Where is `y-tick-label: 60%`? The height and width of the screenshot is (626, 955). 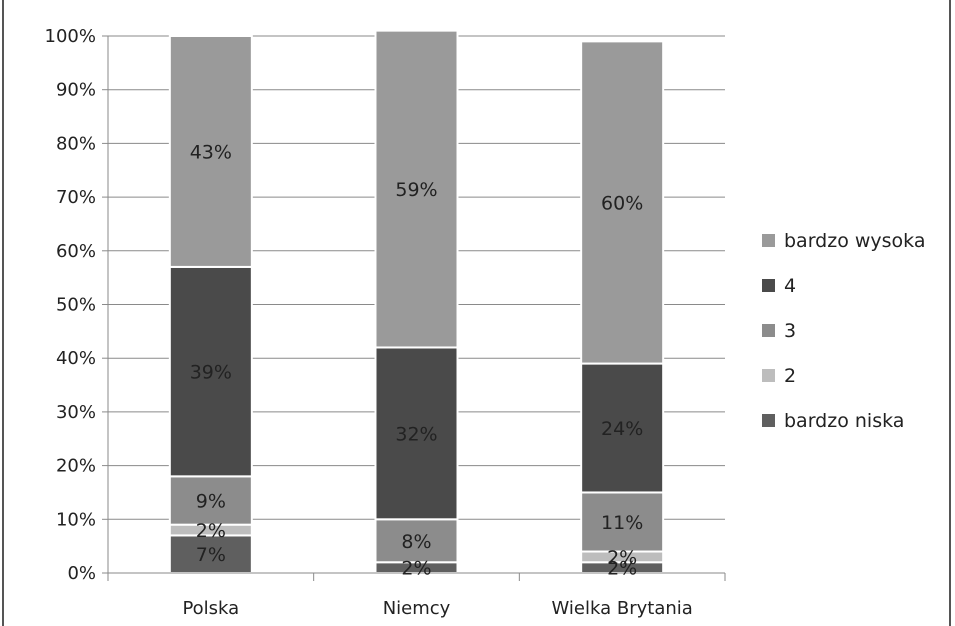 y-tick-label: 60% is located at coordinates (76, 251).